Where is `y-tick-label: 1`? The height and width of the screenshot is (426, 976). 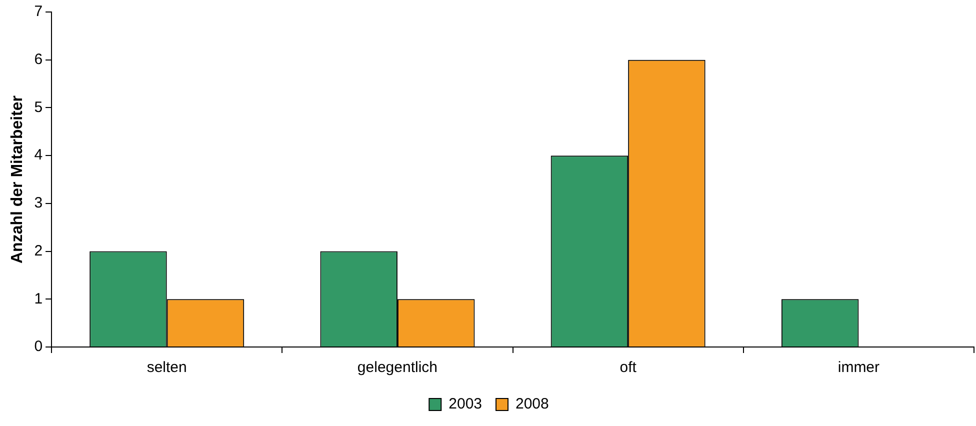 y-tick-label: 1 is located at coordinates (38, 299).